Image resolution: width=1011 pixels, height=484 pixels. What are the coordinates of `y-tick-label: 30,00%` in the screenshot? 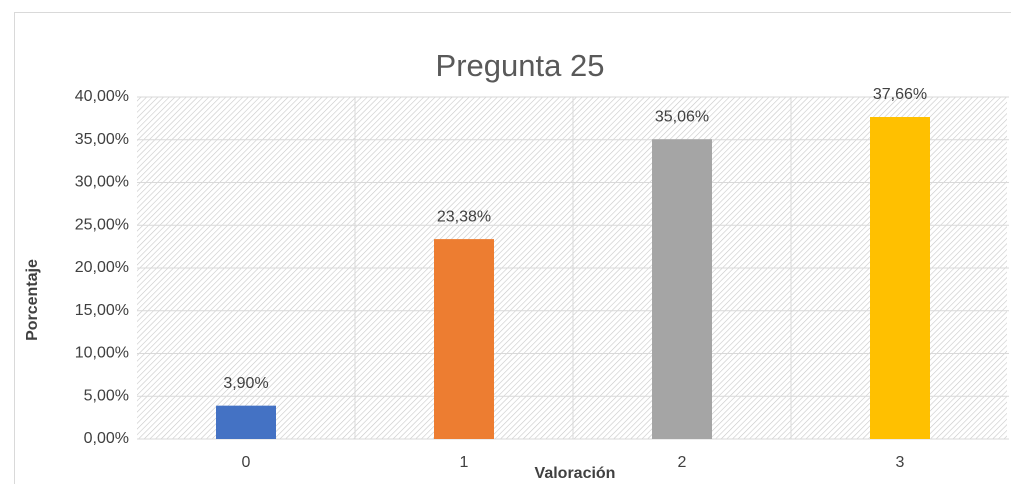 It's located at (102, 182).